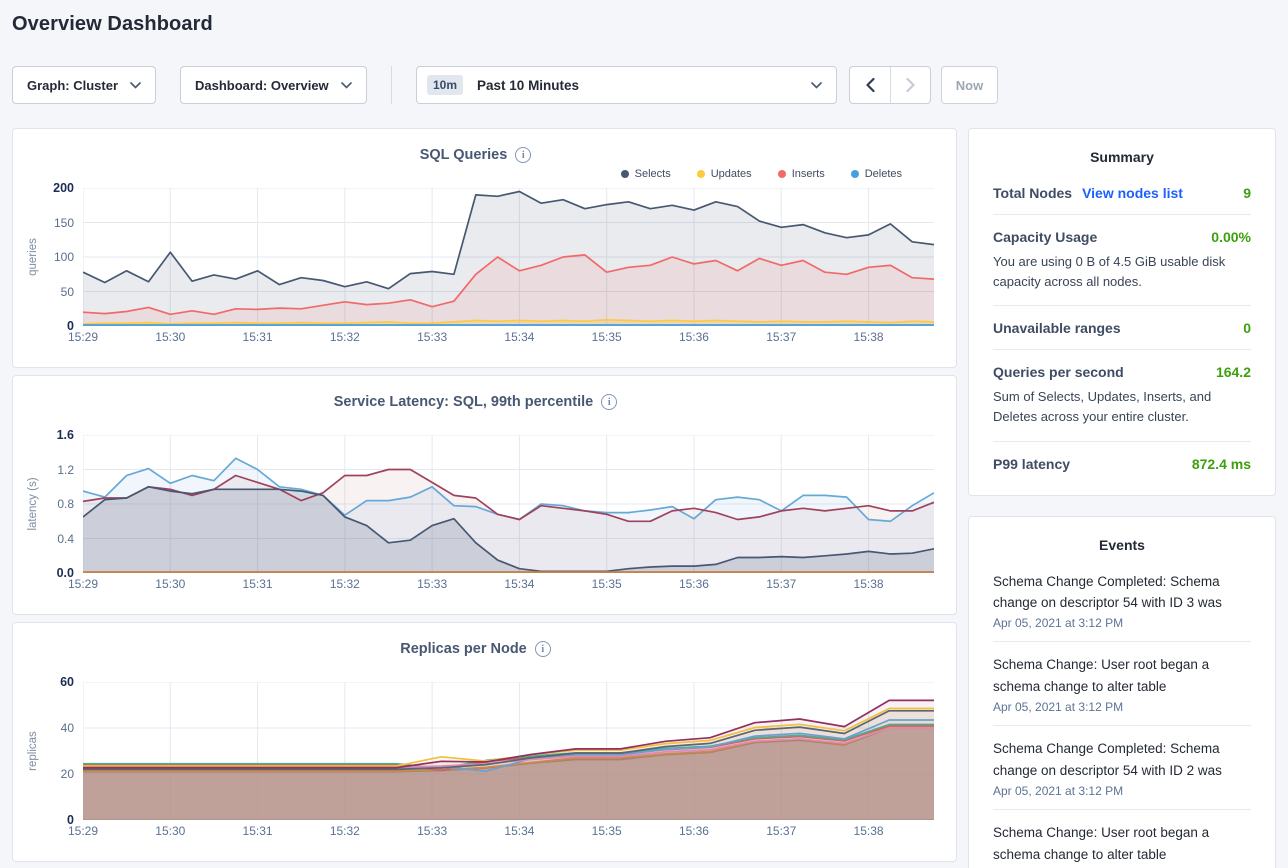  I want to click on legend-item-inserts: Inserts, so click(801, 174).